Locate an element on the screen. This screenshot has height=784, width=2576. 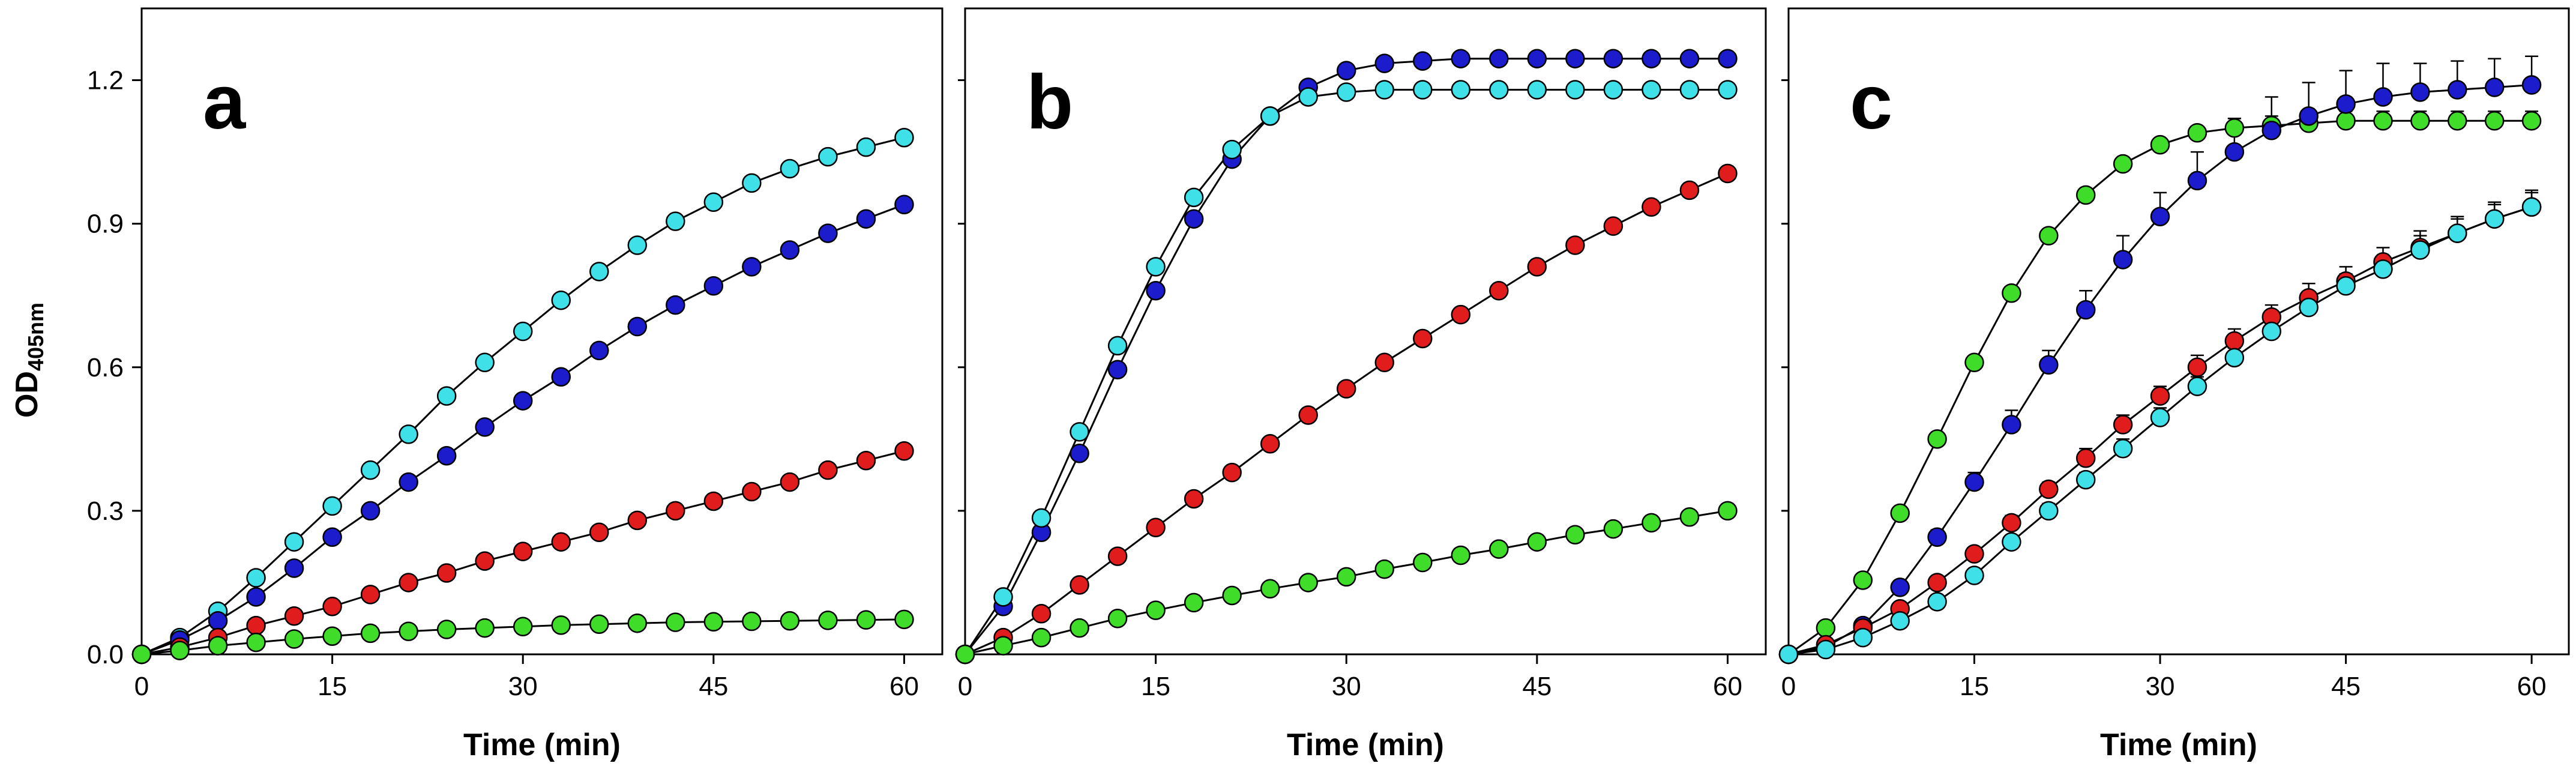
x-tick-label-b: 60 is located at coordinates (1727, 686).